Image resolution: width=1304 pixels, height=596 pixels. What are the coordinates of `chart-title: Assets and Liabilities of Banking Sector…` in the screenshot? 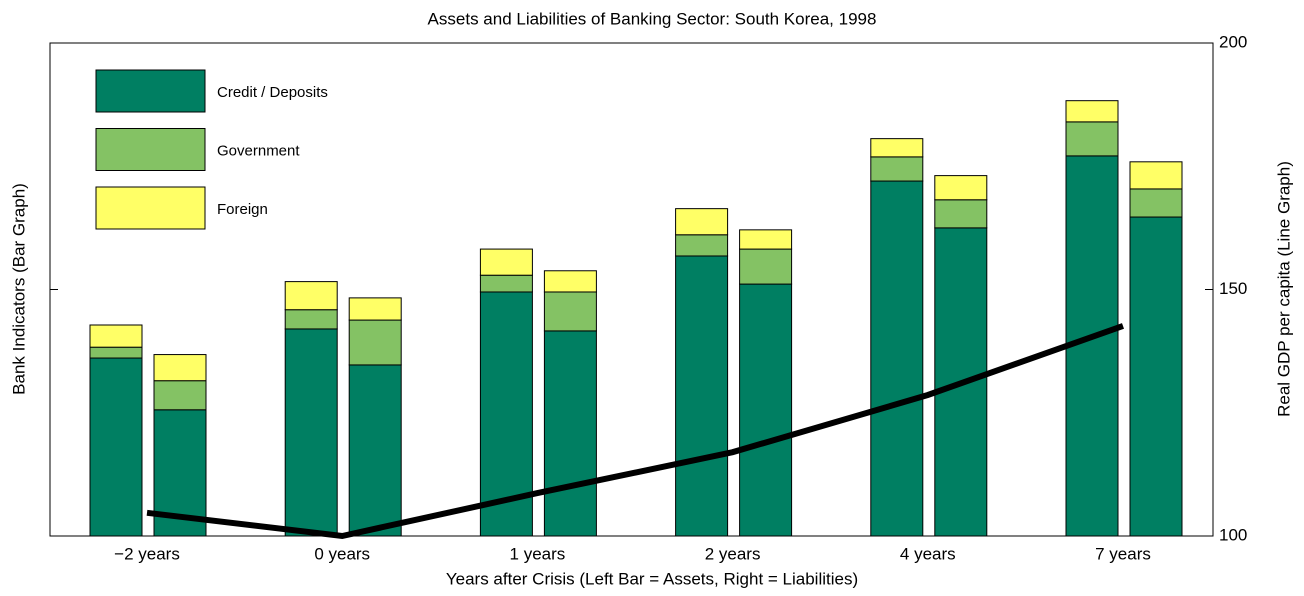 It's located at (652, 18).